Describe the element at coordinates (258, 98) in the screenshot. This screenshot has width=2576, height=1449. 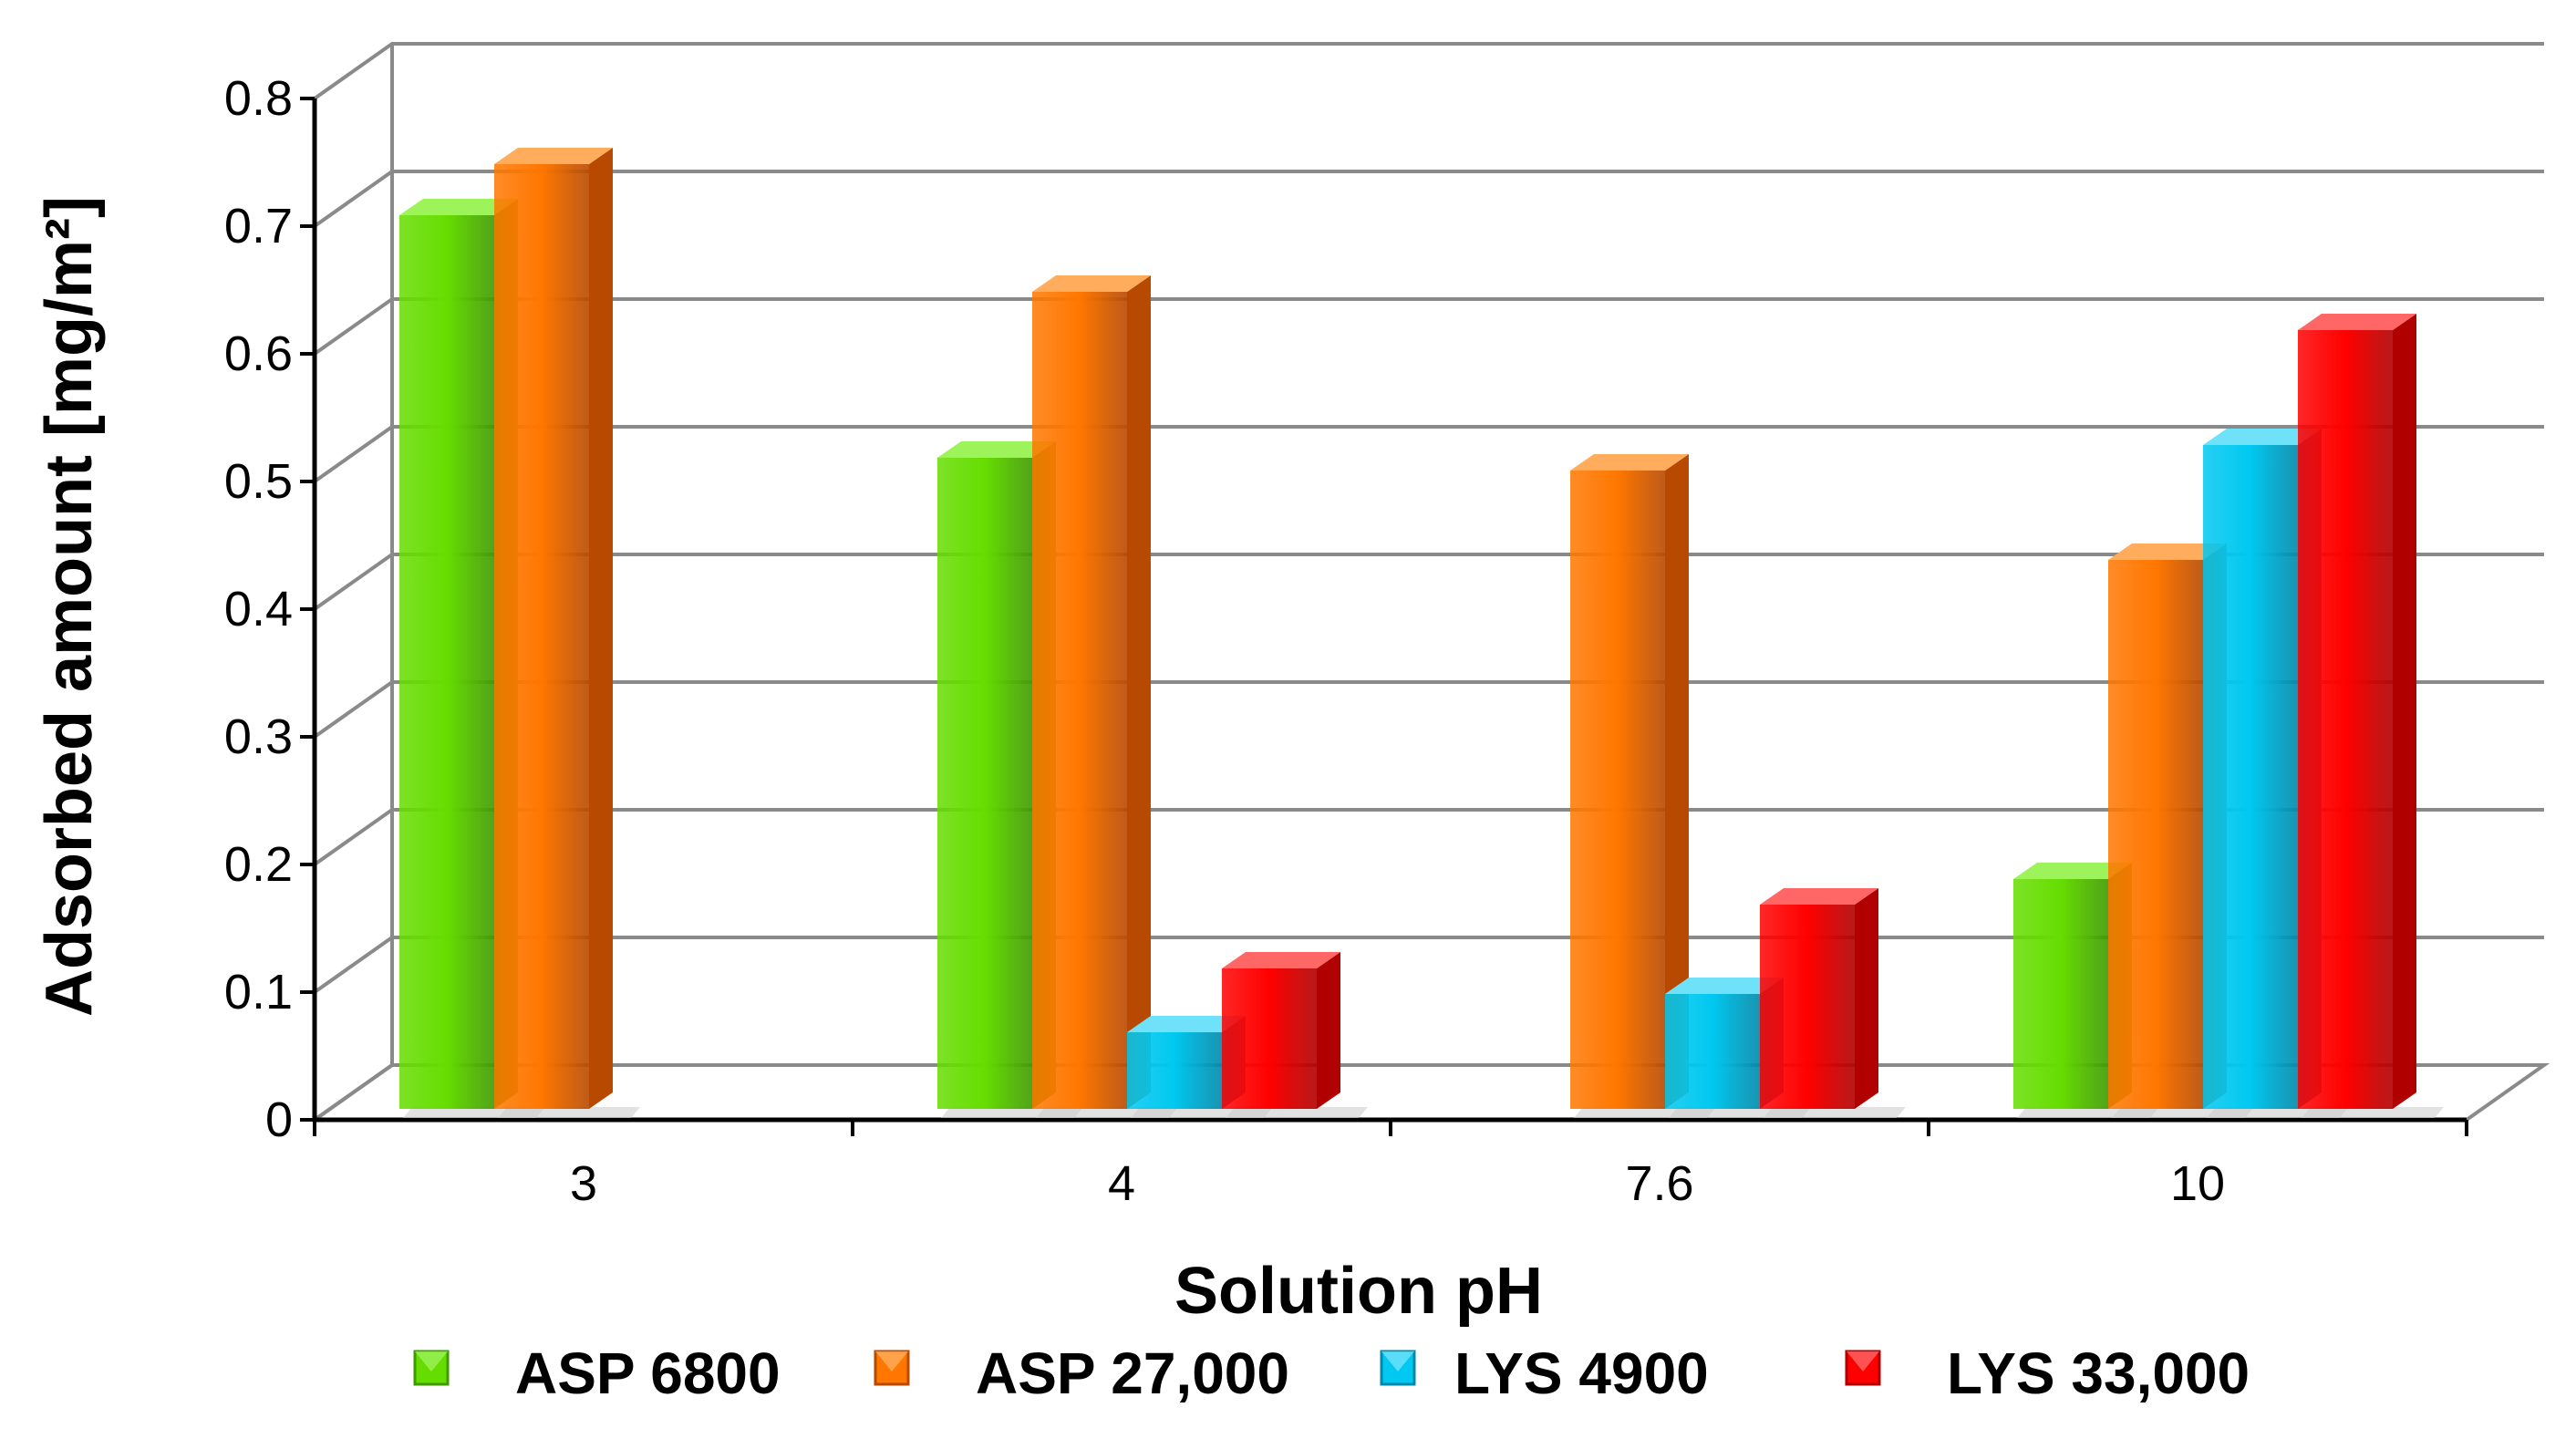
I see `y-tick-label: 0.8` at that location.